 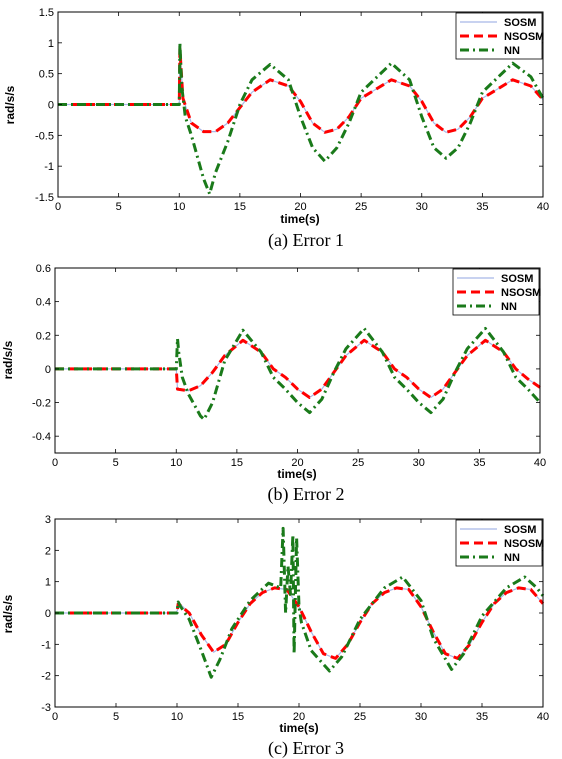 What do you see at coordinates (46, 13) in the screenshot?
I see `y-tick-label: 1.5` at bounding box center [46, 13].